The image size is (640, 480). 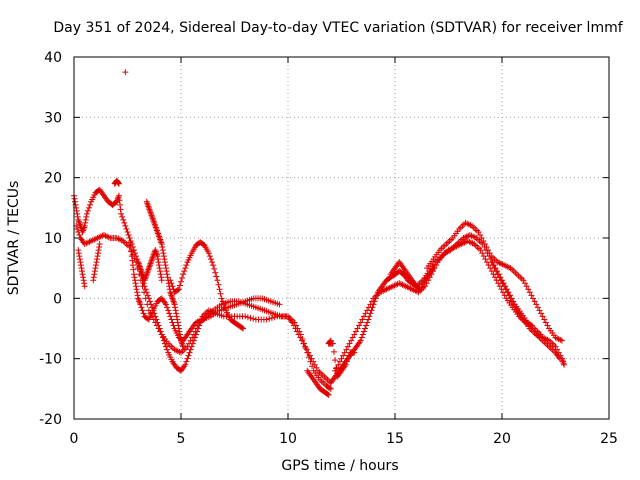 I want to click on series-C, so click(x=204, y=289).